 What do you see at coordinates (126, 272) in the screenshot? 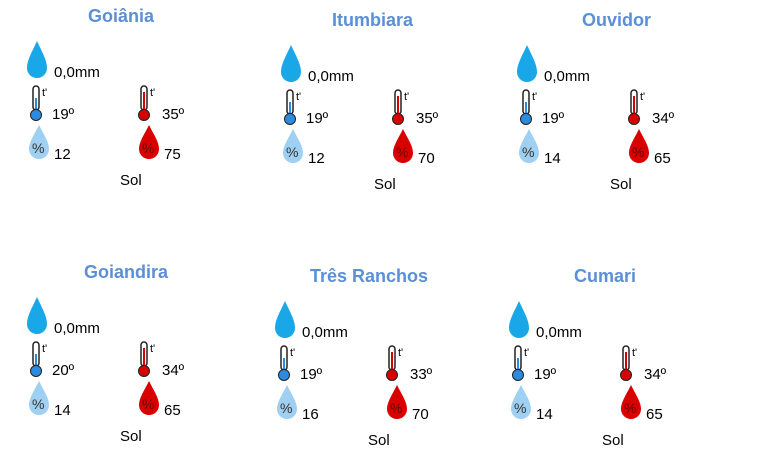
I see `city-name: Goiandira` at bounding box center [126, 272].